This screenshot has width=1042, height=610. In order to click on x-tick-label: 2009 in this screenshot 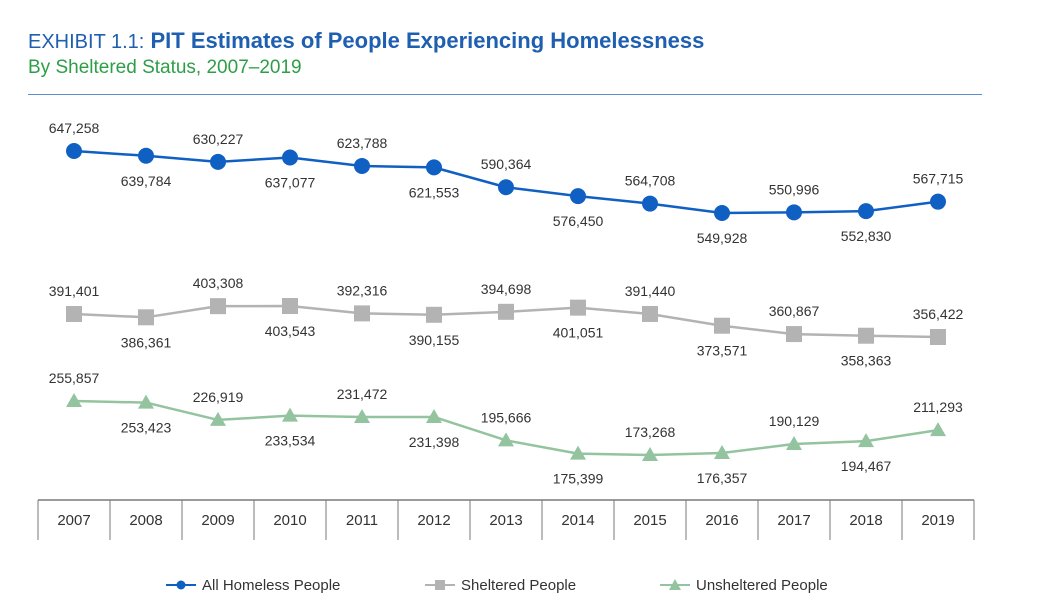, I will do `click(217, 520)`.